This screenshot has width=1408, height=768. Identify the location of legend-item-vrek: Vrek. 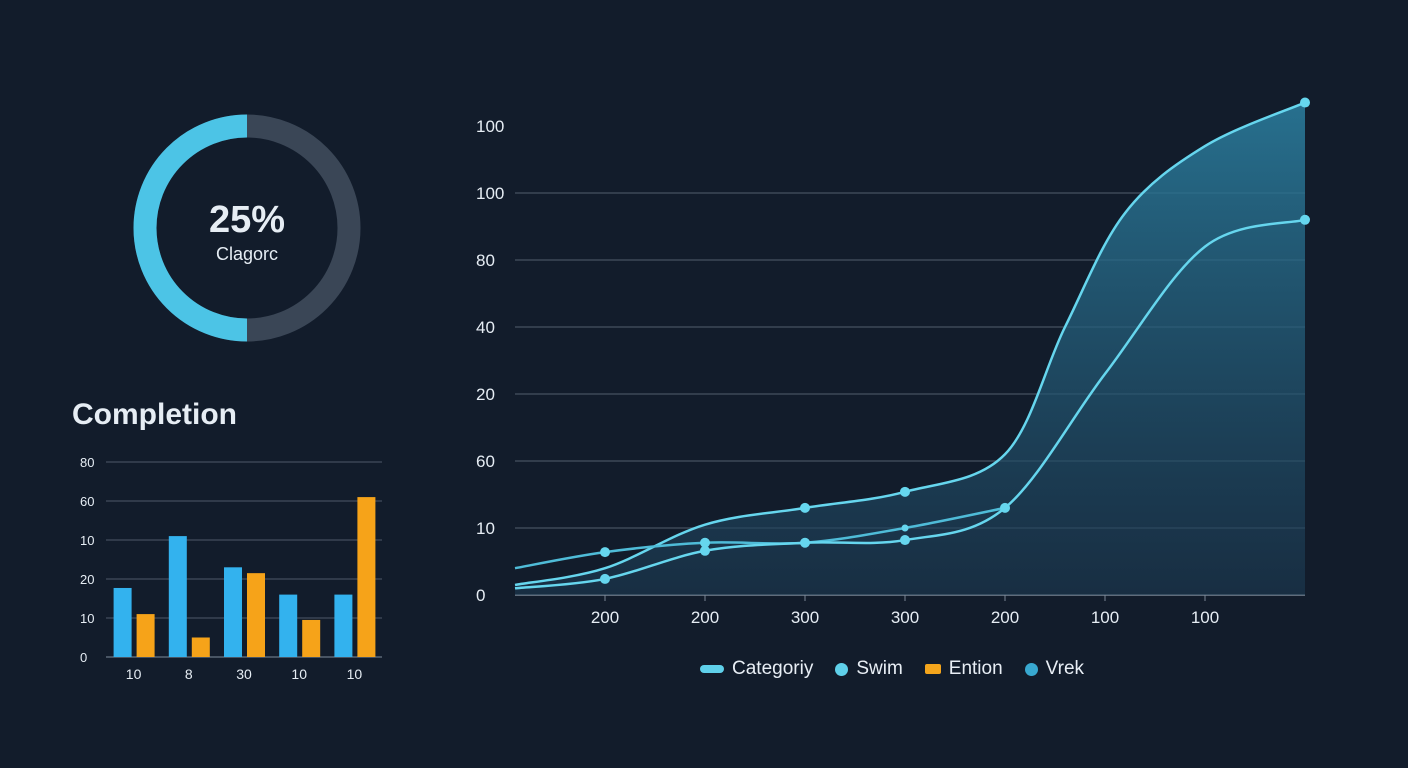
(1054, 669).